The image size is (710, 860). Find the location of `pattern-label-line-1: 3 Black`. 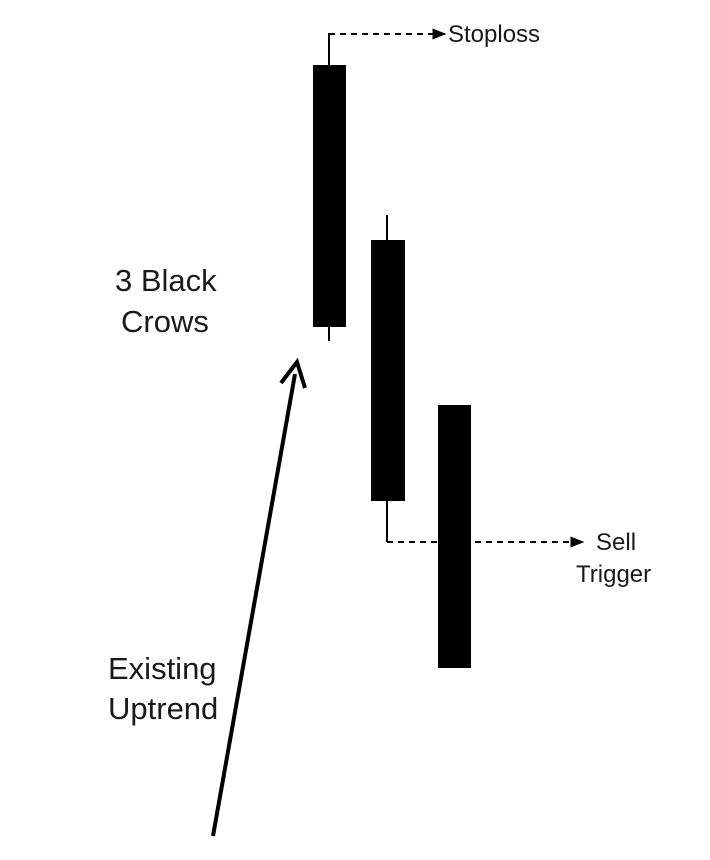

pattern-label-line-1: 3 Black is located at coordinates (166, 280).